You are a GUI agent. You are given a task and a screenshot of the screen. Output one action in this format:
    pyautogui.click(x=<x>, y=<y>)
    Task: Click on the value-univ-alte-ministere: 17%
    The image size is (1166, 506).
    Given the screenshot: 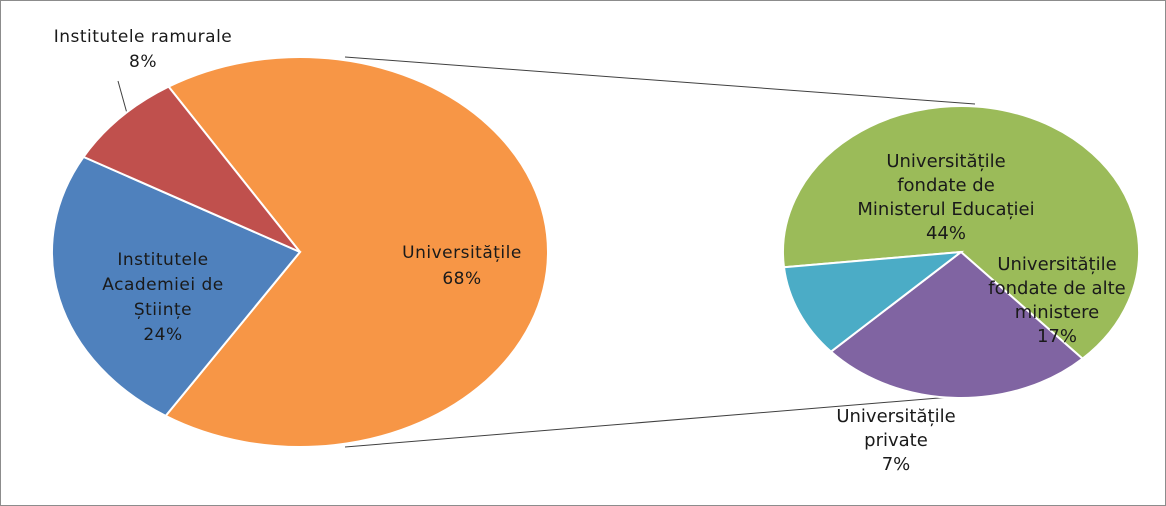 What is the action you would take?
    pyautogui.click(x=1057, y=336)
    